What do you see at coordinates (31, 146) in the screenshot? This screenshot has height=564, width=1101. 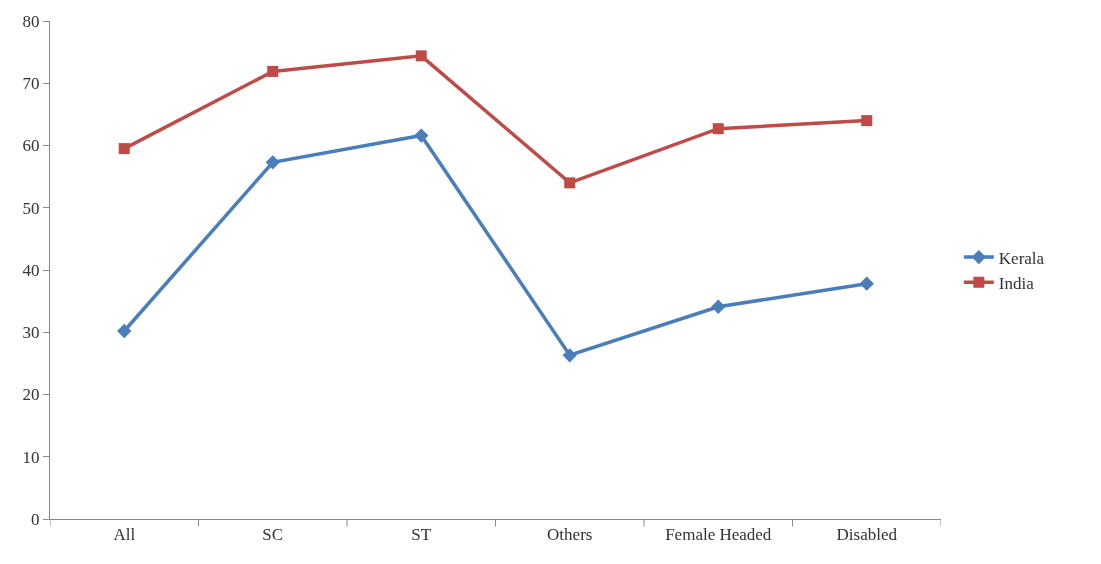 I see `y-tick-label: 60` at bounding box center [31, 146].